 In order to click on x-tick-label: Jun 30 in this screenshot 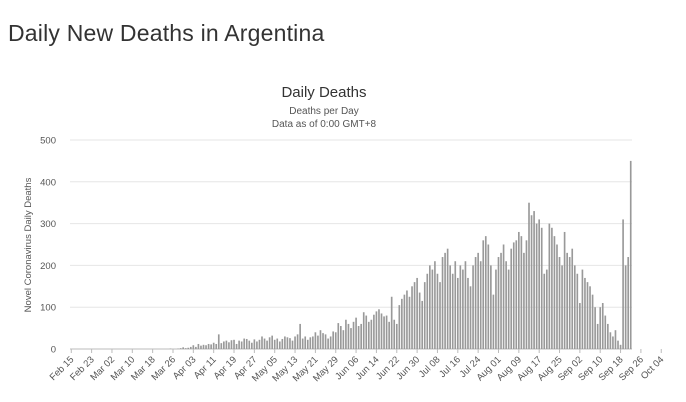, I will do `click(408, 368)`.